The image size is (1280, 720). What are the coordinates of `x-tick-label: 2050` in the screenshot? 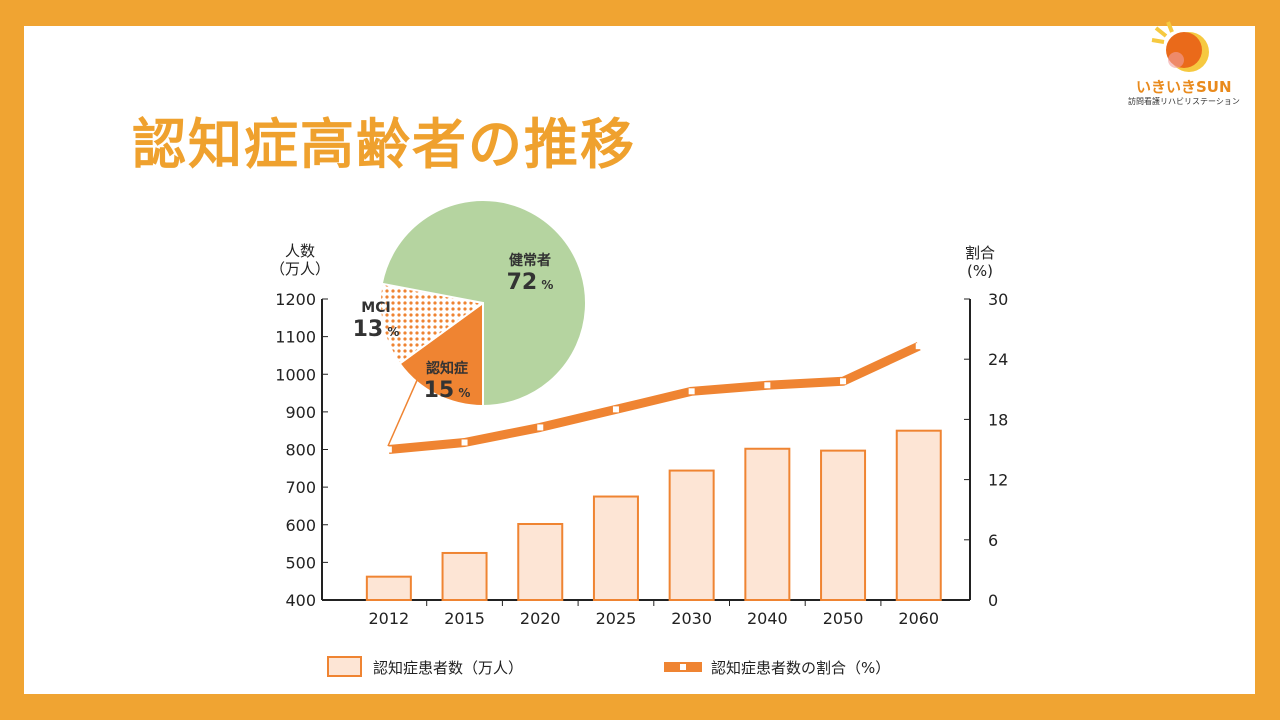 It's located at (843, 618).